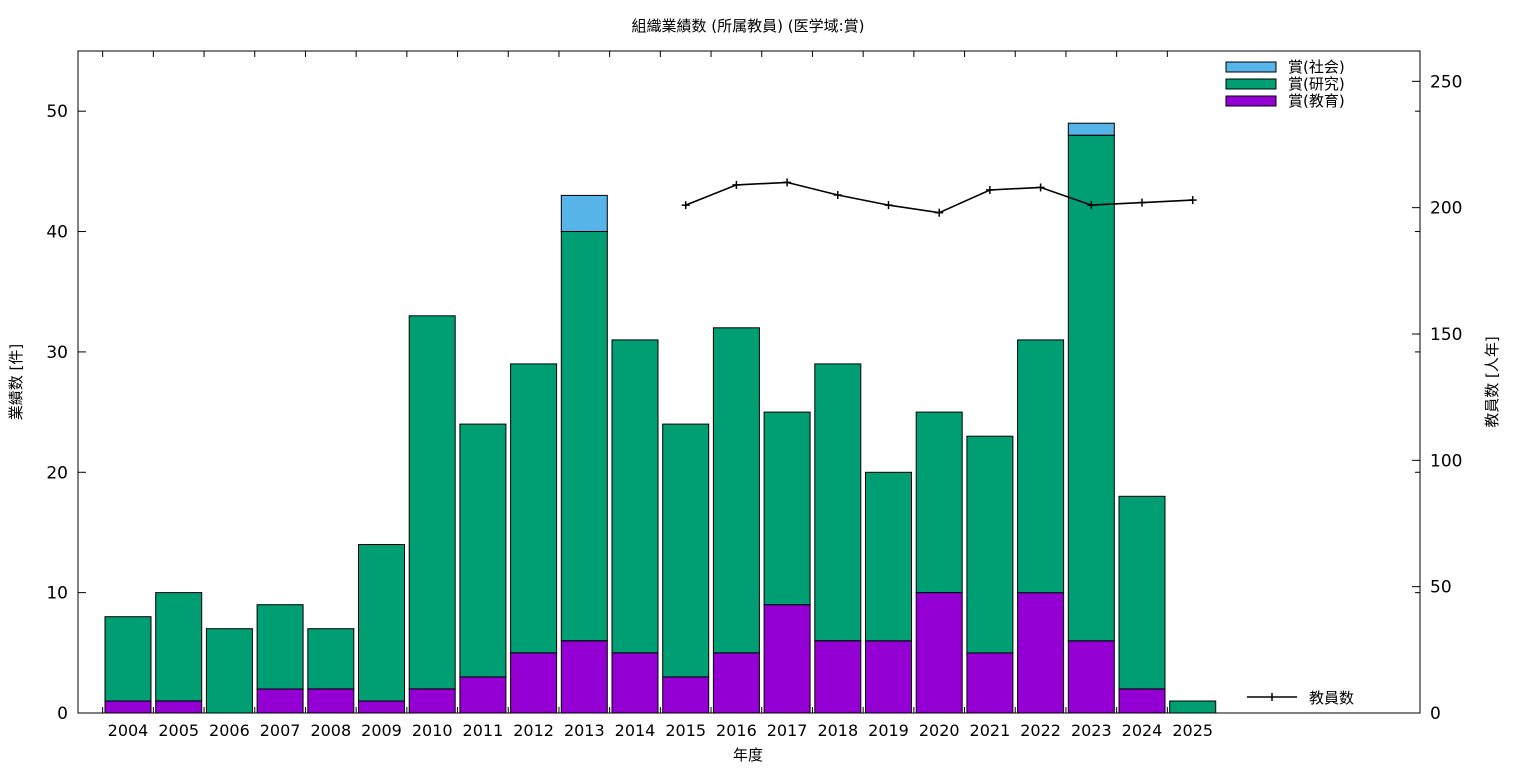 This screenshot has height=768, width=1536. I want to click on bar-2023-s2, so click(1091, 129).